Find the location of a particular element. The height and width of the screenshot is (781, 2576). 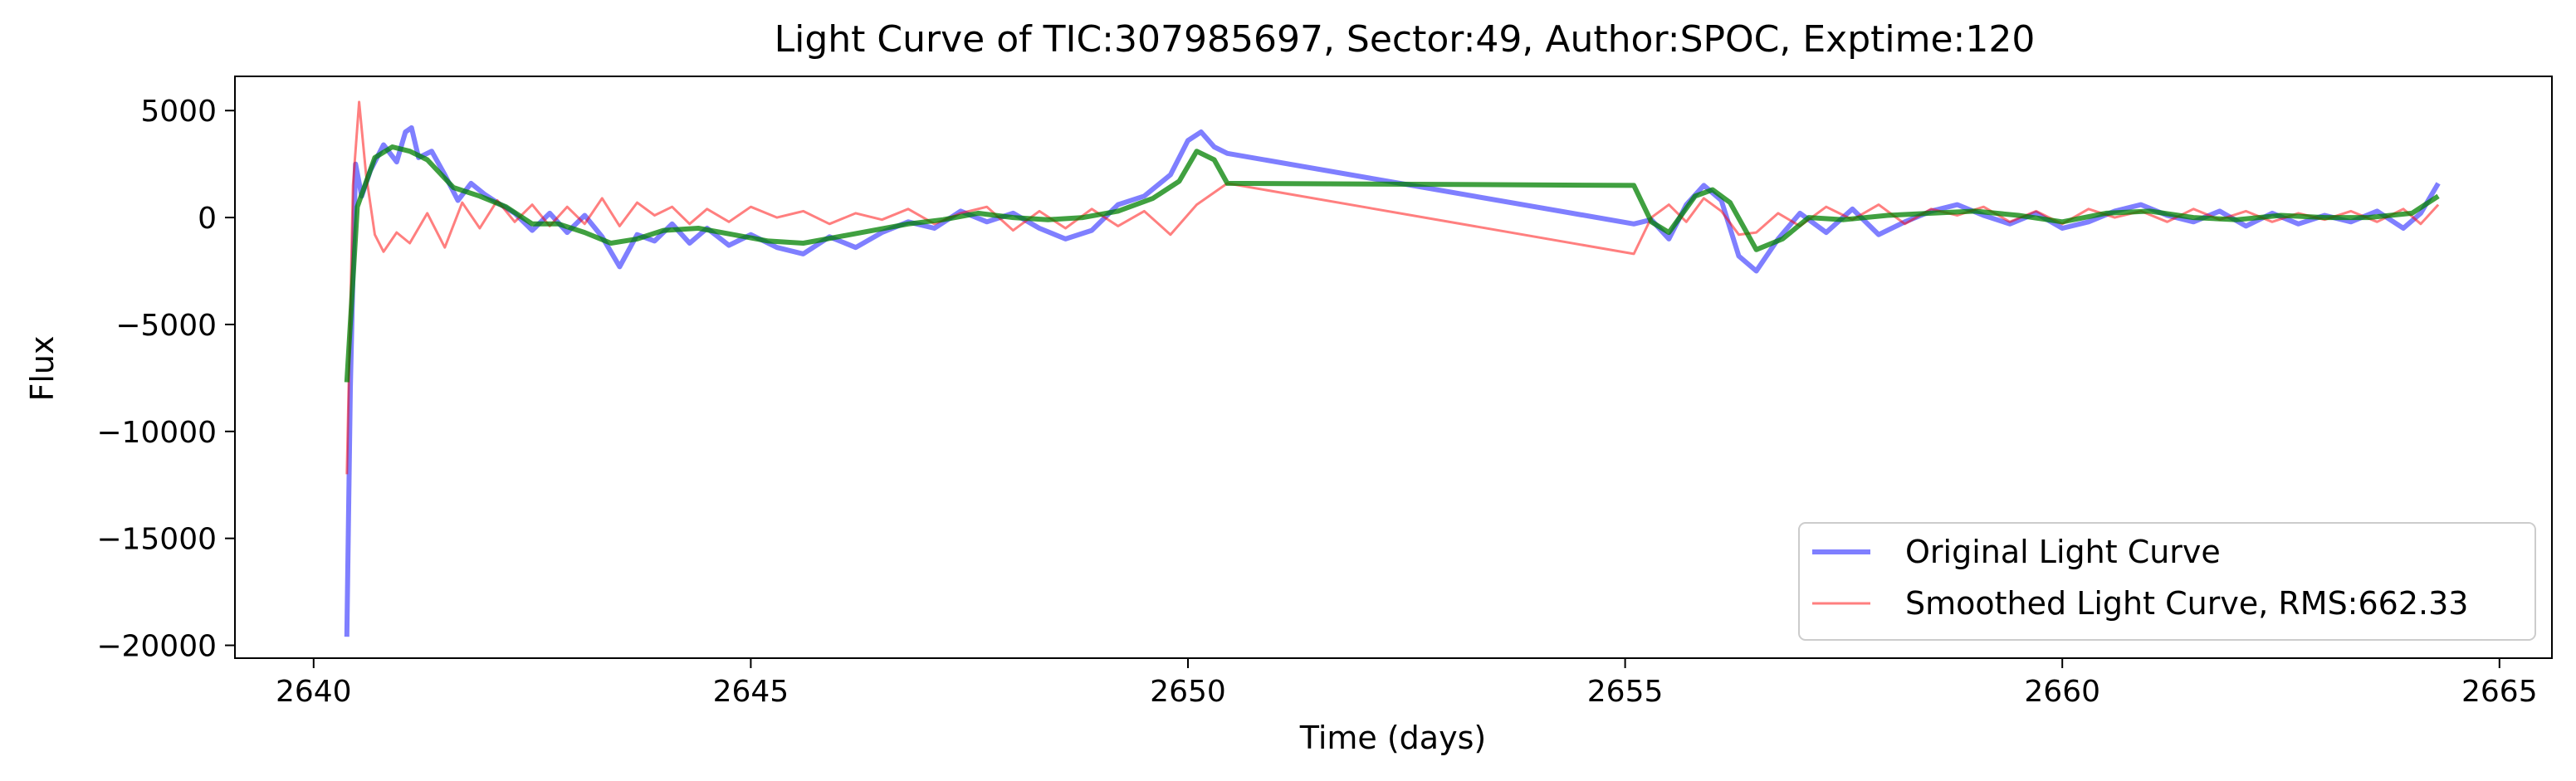

y-axis-label: Flux is located at coordinates (42, 369).